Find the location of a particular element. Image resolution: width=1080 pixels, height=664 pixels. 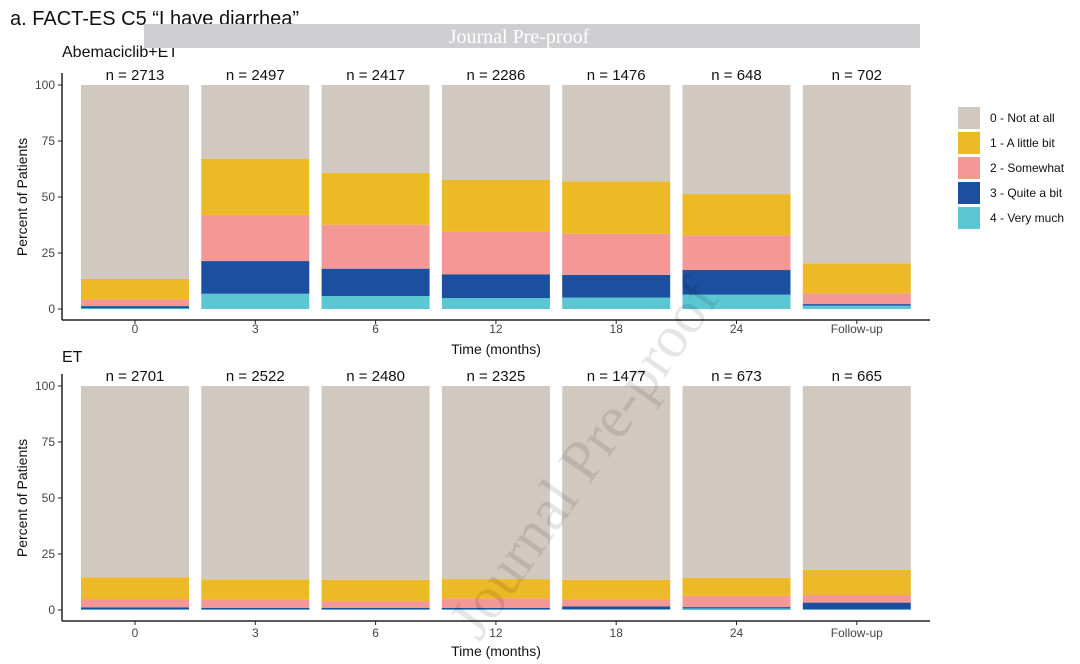

watermark-banner-text: Journal Pre-proof is located at coordinates (519, 37).